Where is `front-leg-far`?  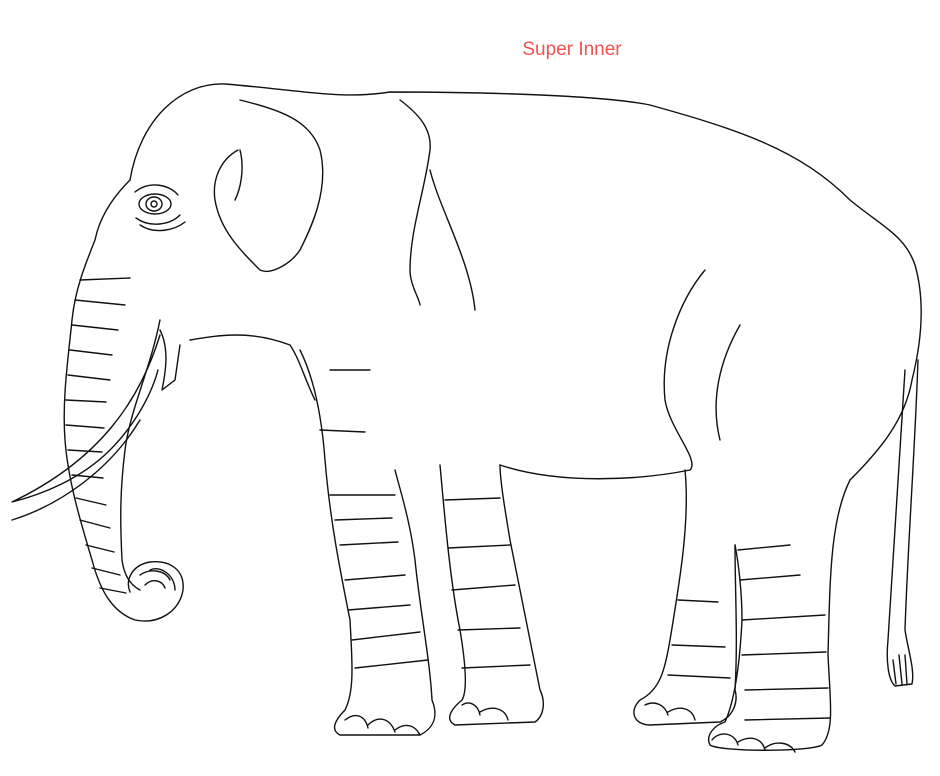
front-leg-far is located at coordinates (491, 595).